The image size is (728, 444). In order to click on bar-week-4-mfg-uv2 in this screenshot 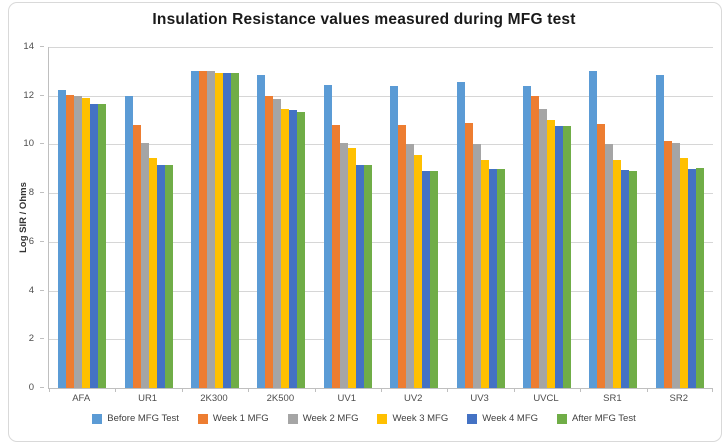, I will do `click(426, 279)`.